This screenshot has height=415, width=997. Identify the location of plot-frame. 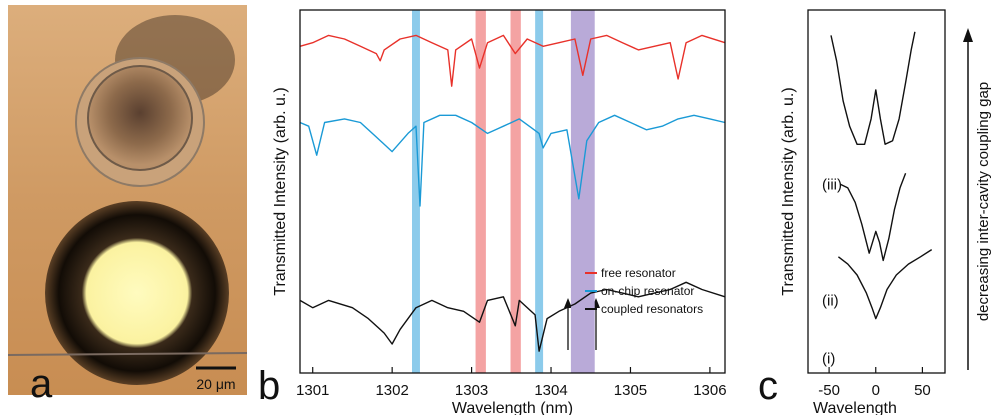
(876, 191).